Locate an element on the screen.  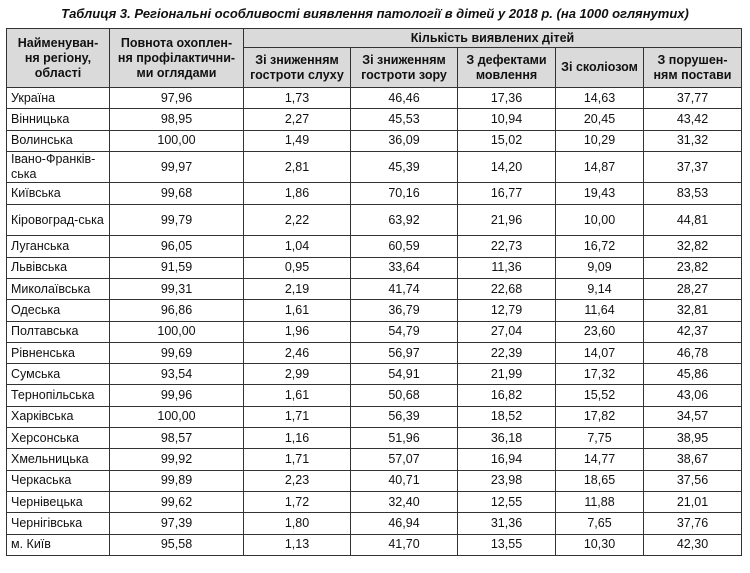
table-row: Чернівецька 99,62 1,72 32,40 12,55 11,88 21,01 is located at coordinates (374, 502).